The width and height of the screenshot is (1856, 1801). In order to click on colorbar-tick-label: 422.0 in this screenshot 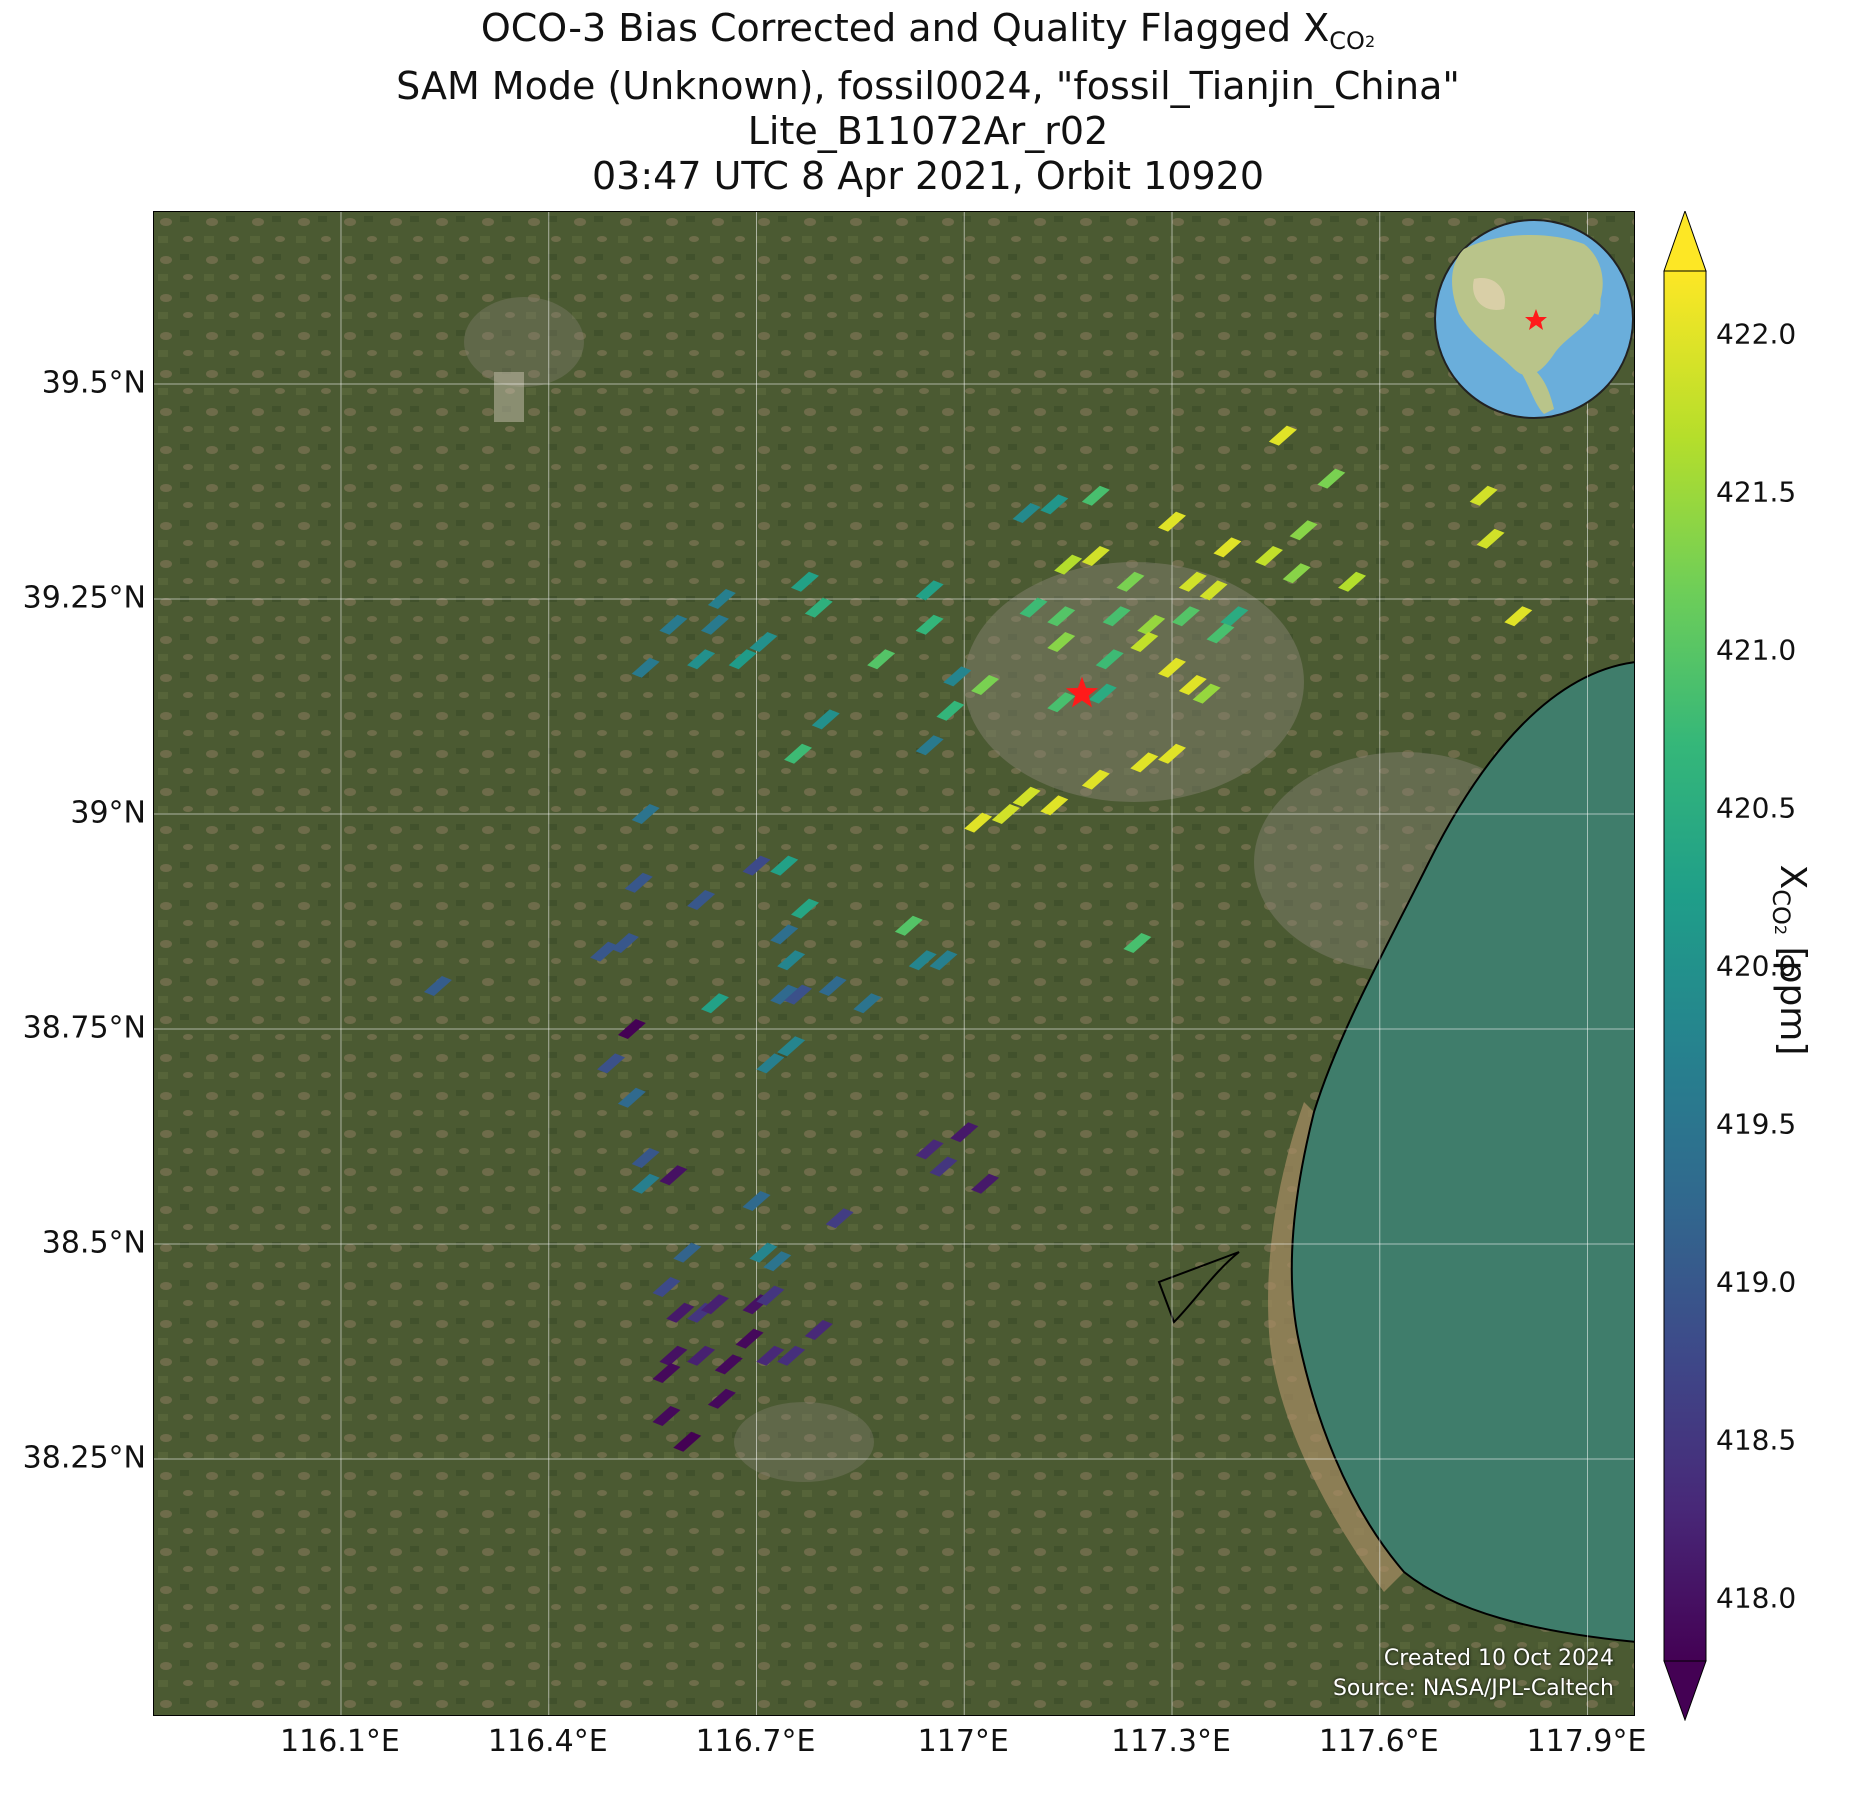, I will do `click(1756, 334)`.